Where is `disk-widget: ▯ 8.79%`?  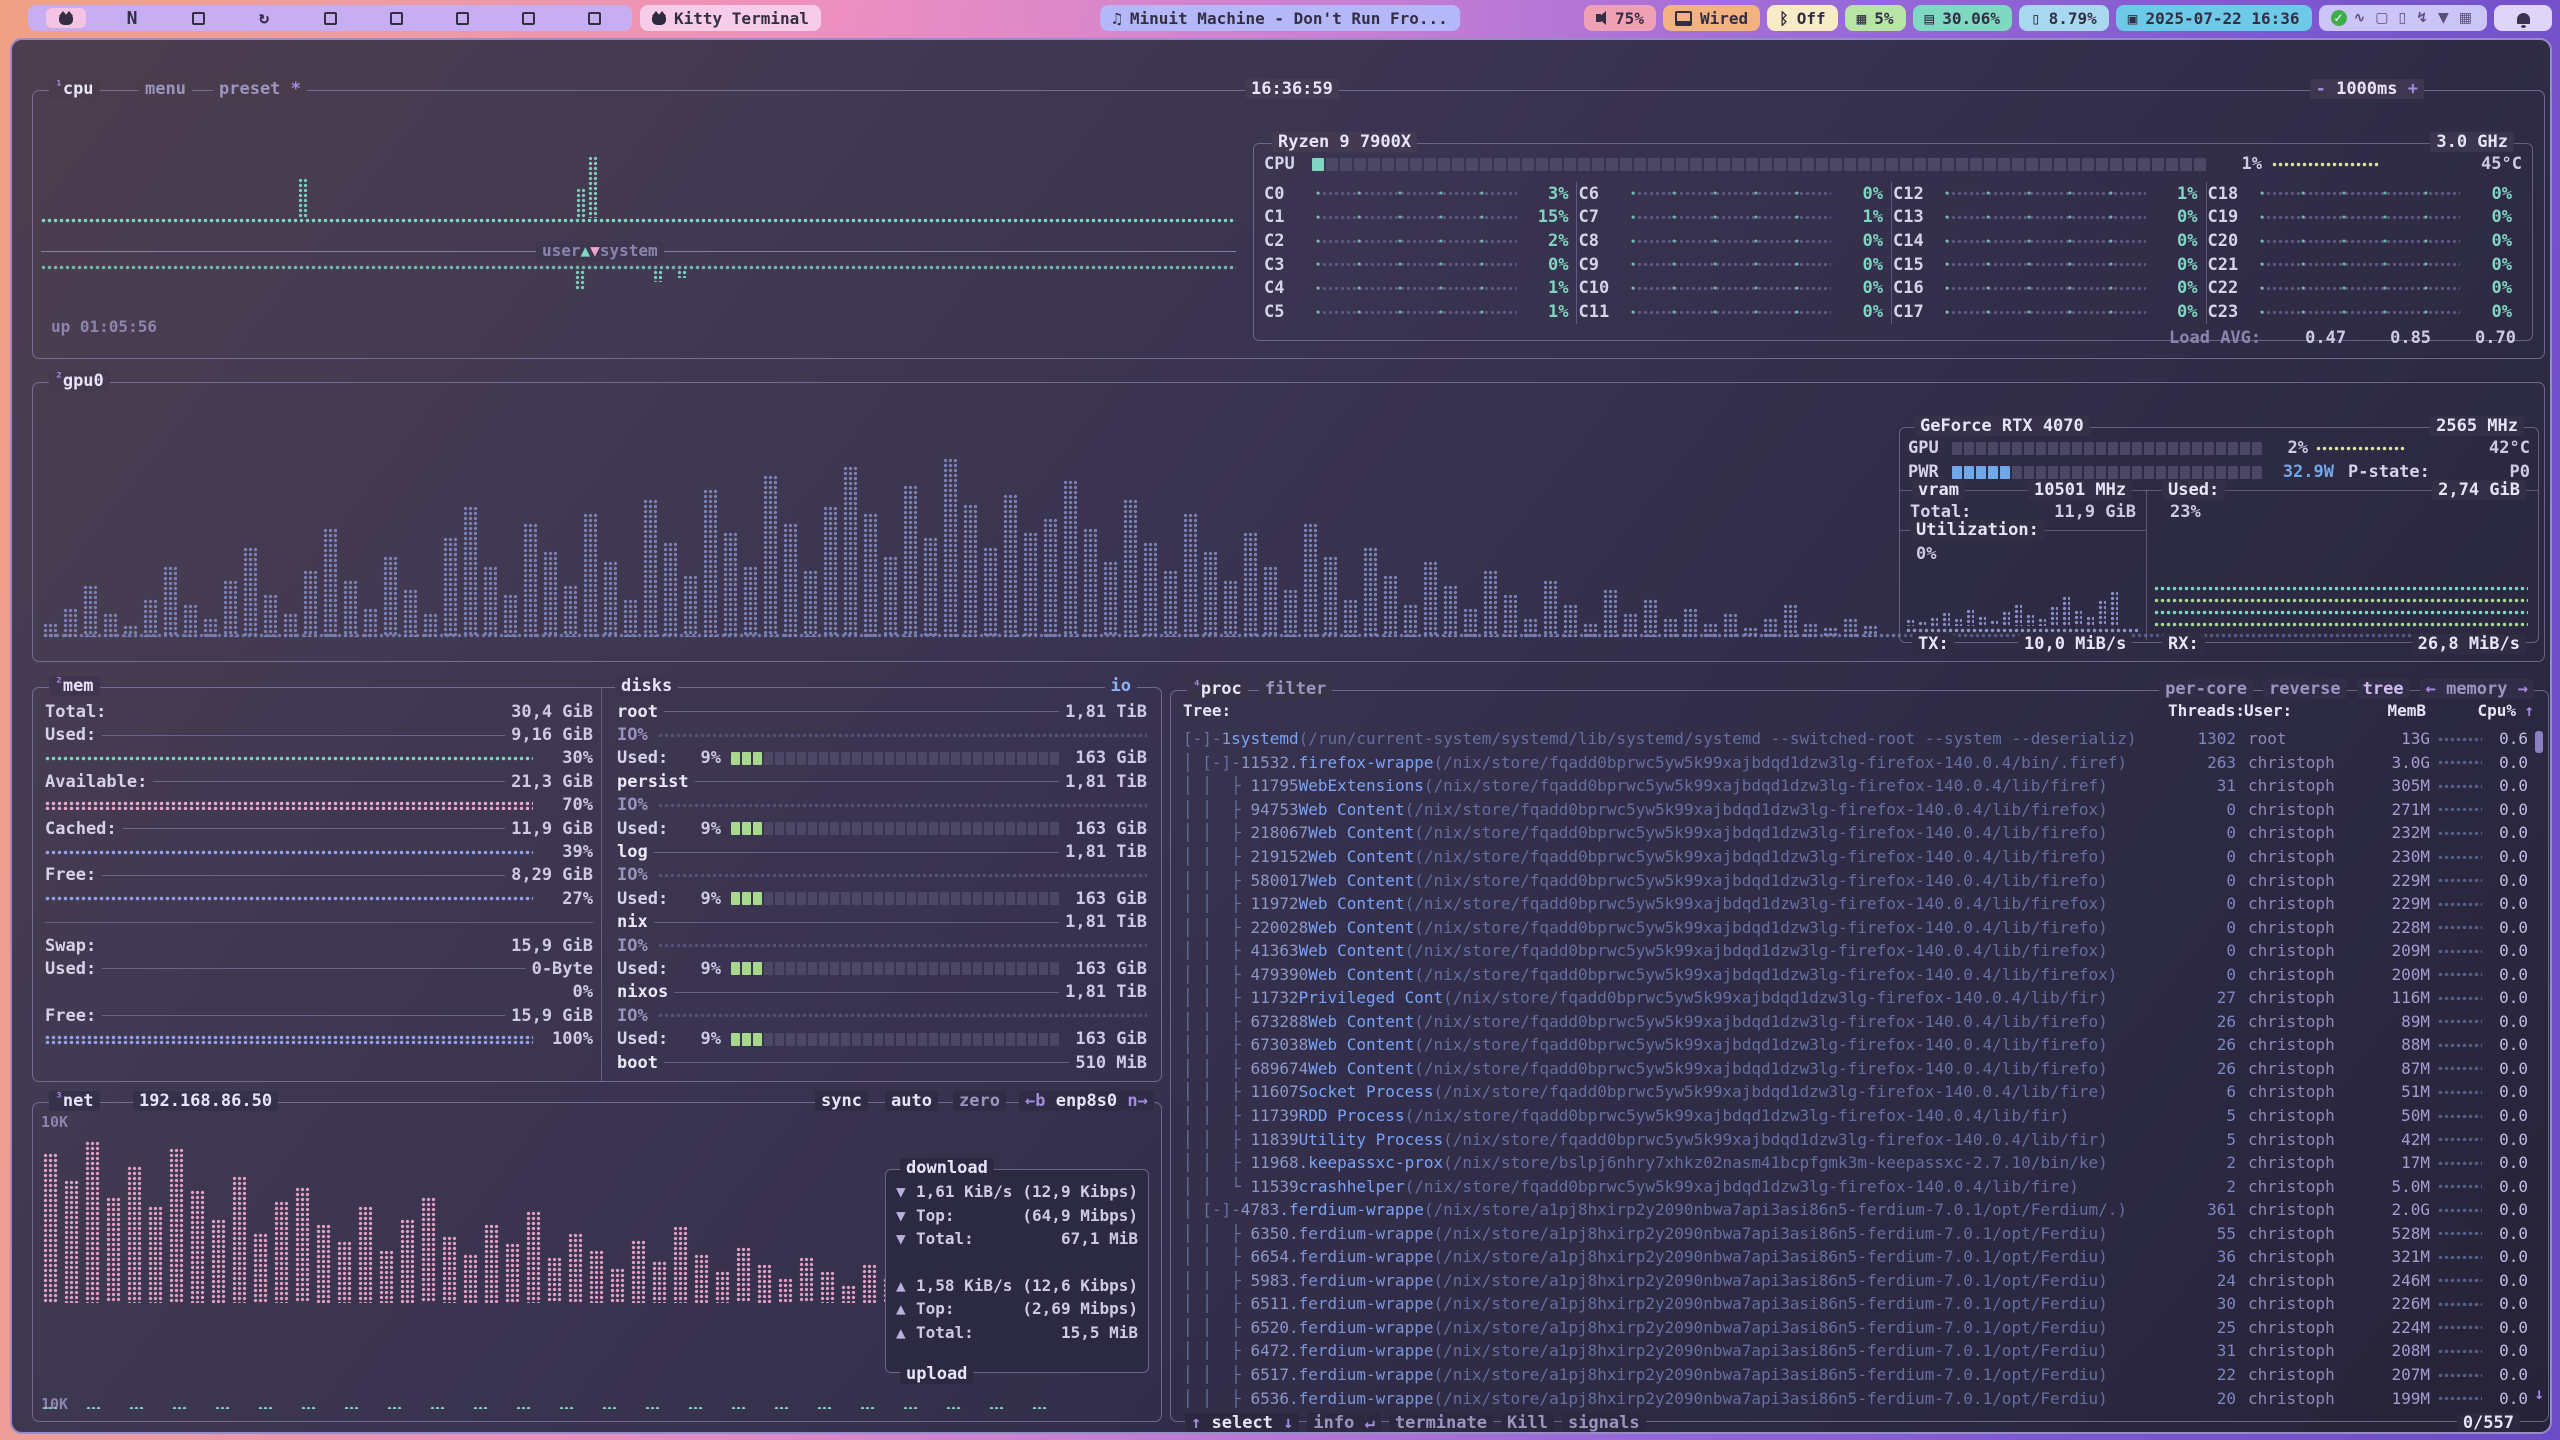
disk-widget: ▯ 8.79% is located at coordinates (2063, 18).